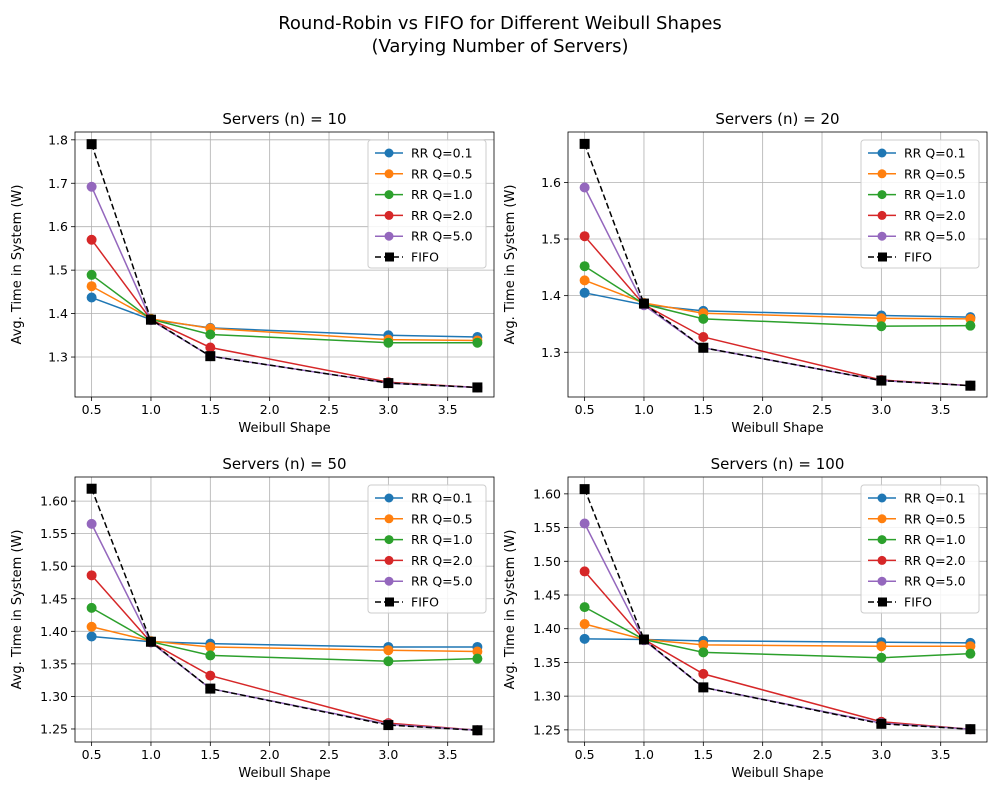 This screenshot has width=1000, height=800. I want to click on subplot-title: Servers (n) = 20, so click(777, 119).